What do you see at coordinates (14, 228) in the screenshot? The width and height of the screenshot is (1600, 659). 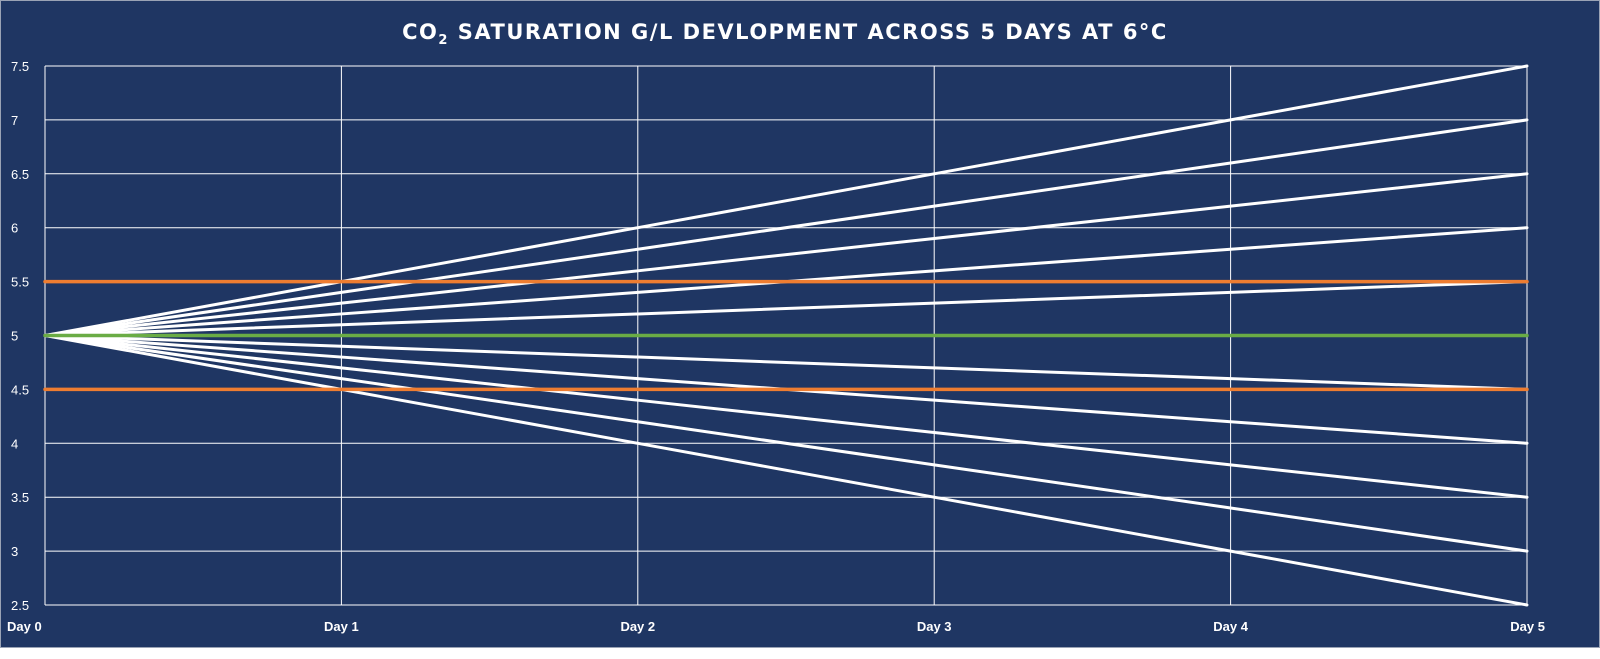 I see `y-tick-label: 6` at bounding box center [14, 228].